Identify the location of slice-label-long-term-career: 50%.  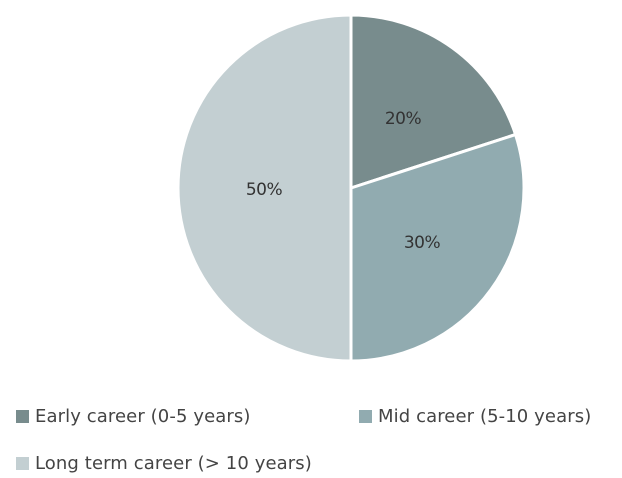
(264, 190).